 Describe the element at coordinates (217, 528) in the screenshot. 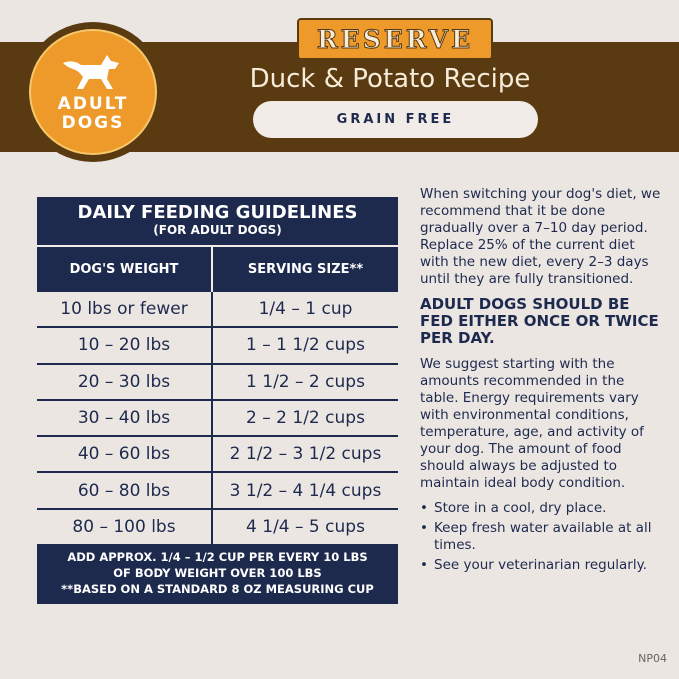

I see `table-row: 80 – 100 lbs 4 1/4 – 5 cups` at that location.